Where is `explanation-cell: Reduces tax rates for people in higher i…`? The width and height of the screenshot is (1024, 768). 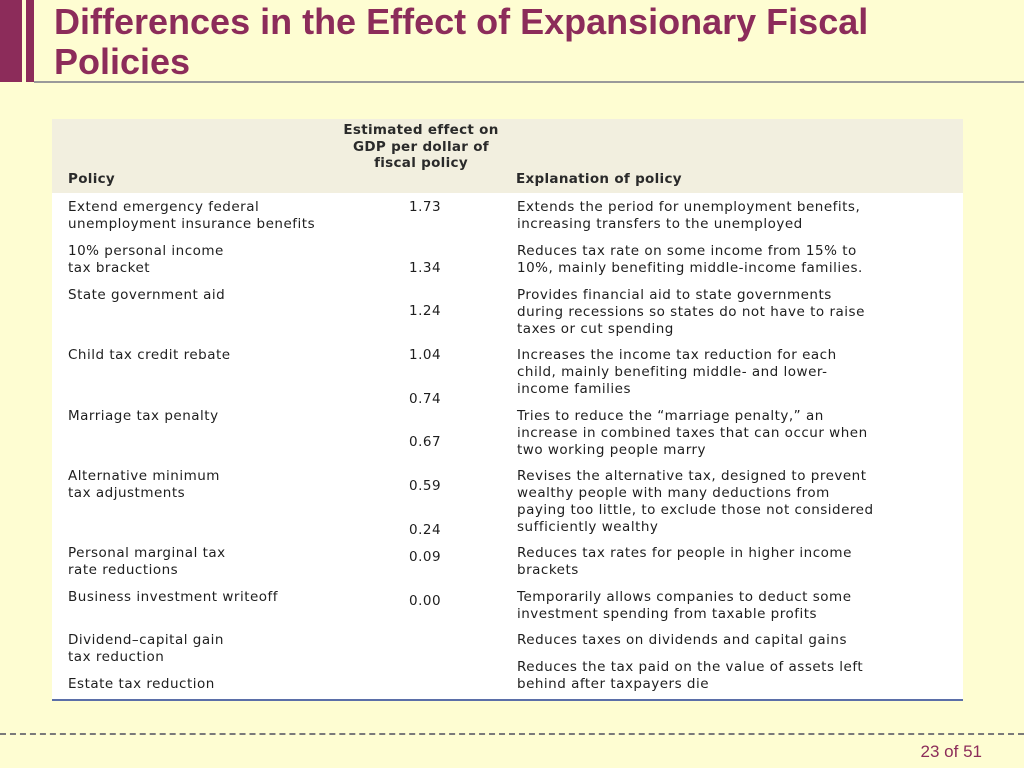
explanation-cell: Reduces tax rates for people in higher i… is located at coordinates (684, 561).